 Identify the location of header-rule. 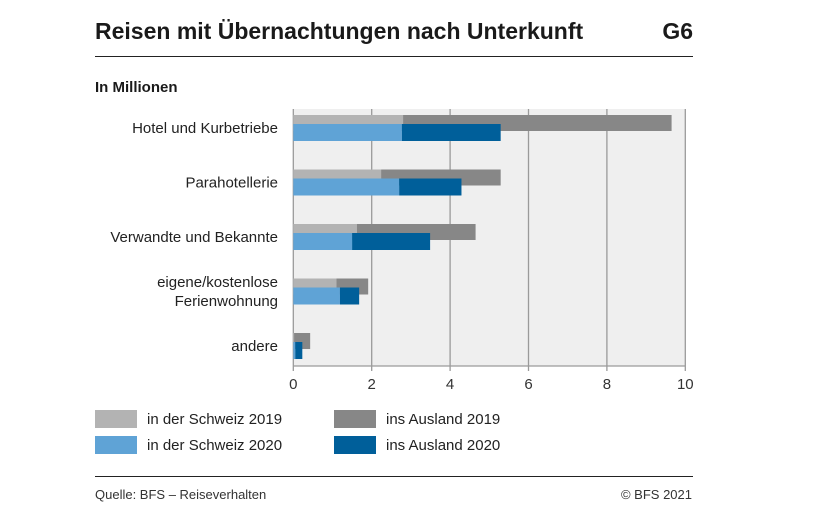
(394, 56).